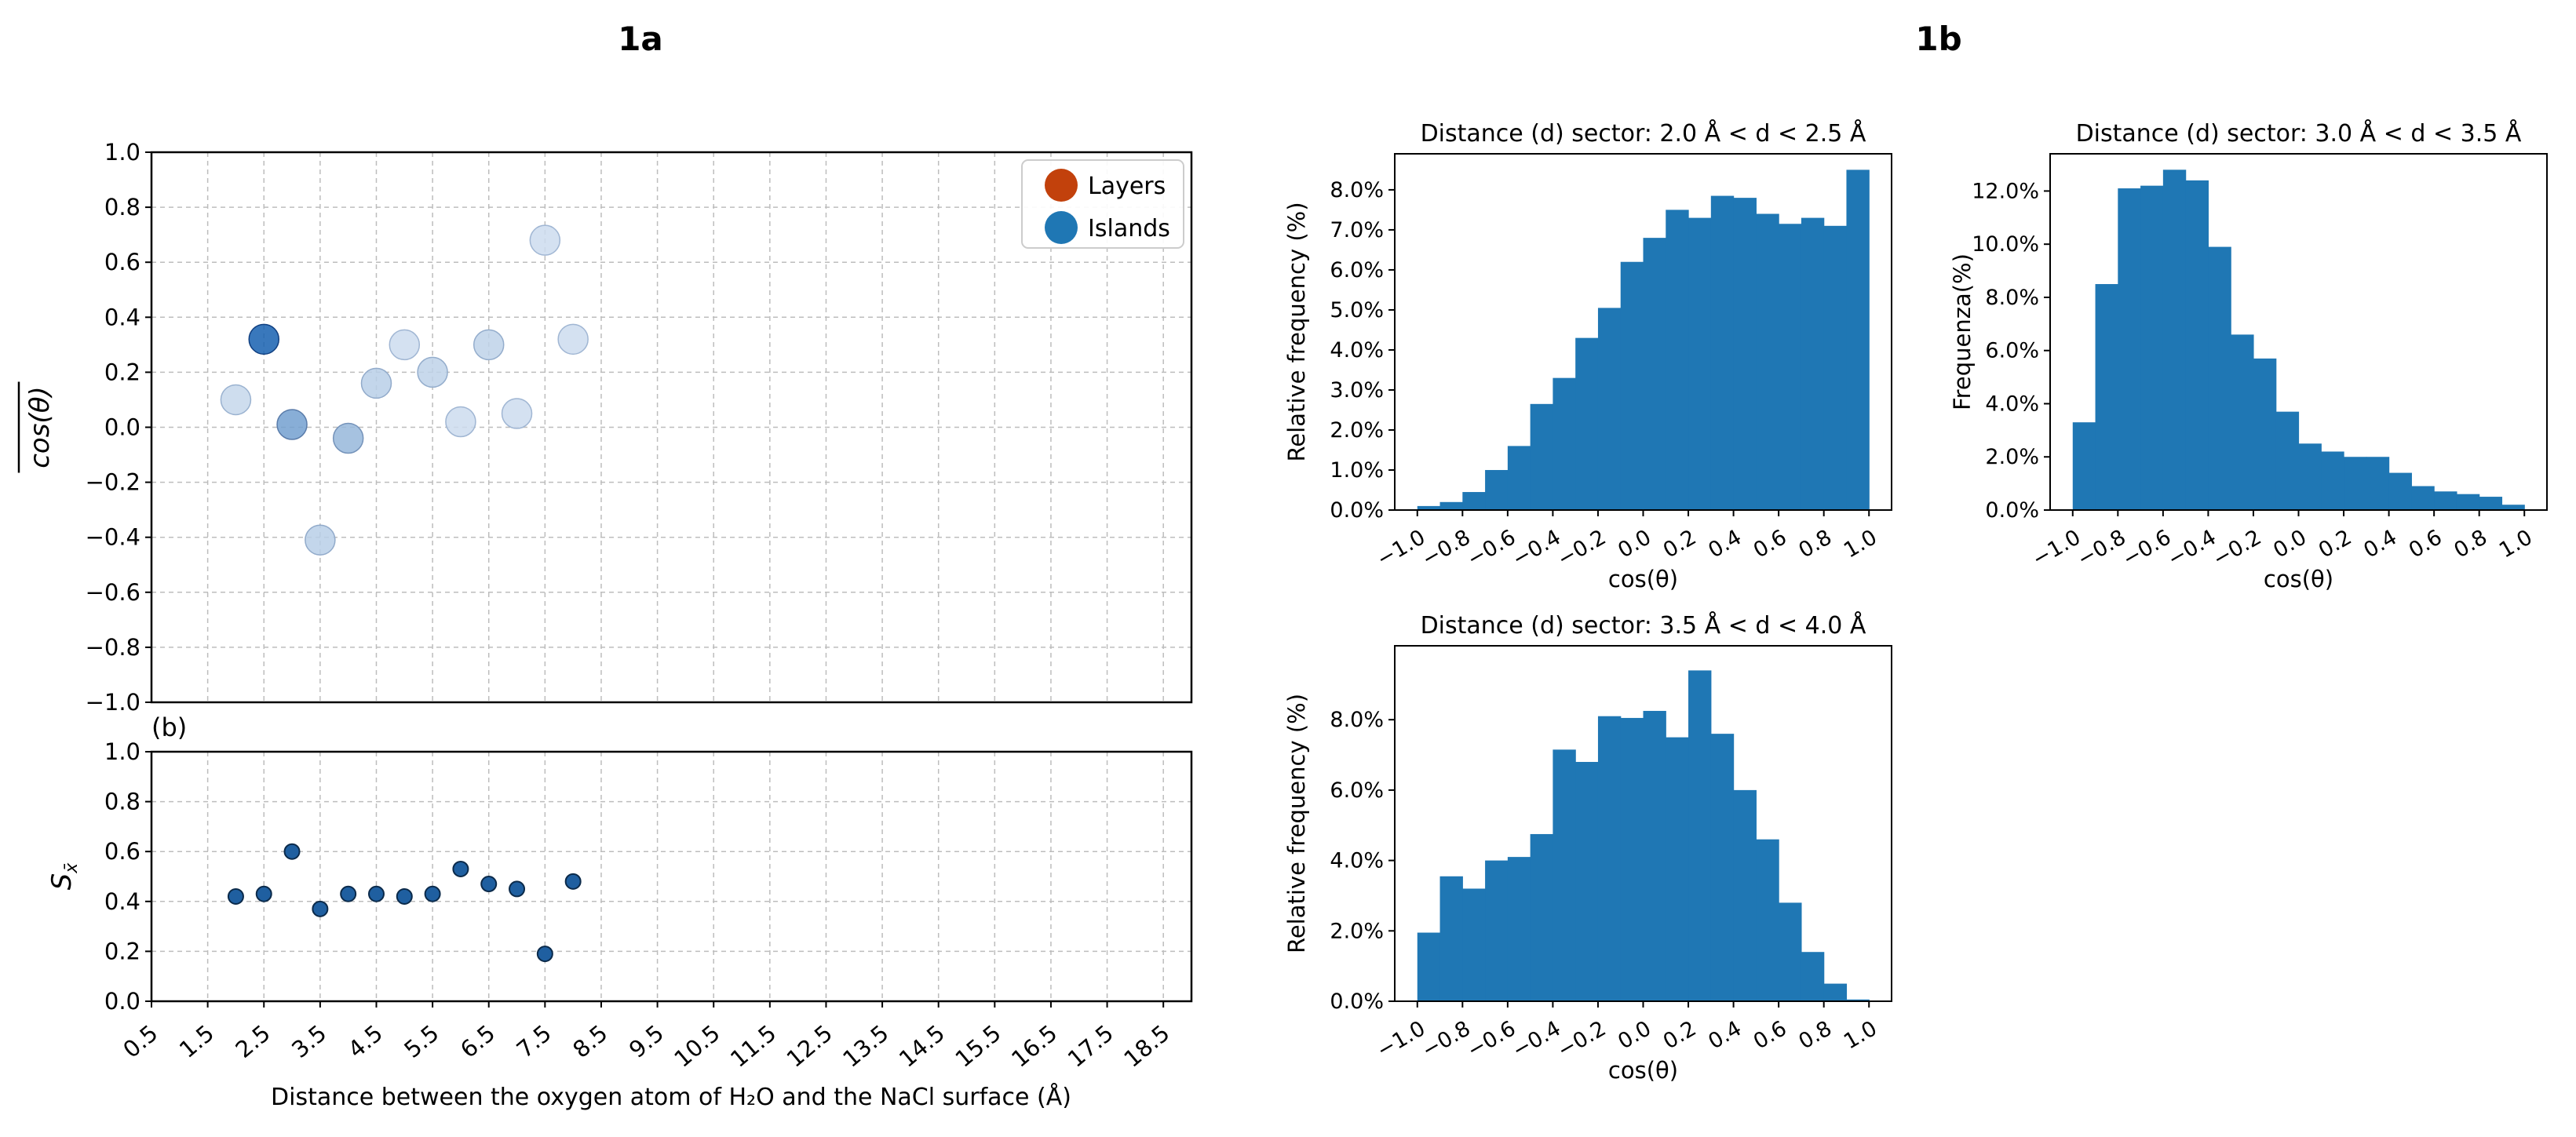  What do you see at coordinates (169, 727) in the screenshot?
I see `panel-label: (b)` at bounding box center [169, 727].